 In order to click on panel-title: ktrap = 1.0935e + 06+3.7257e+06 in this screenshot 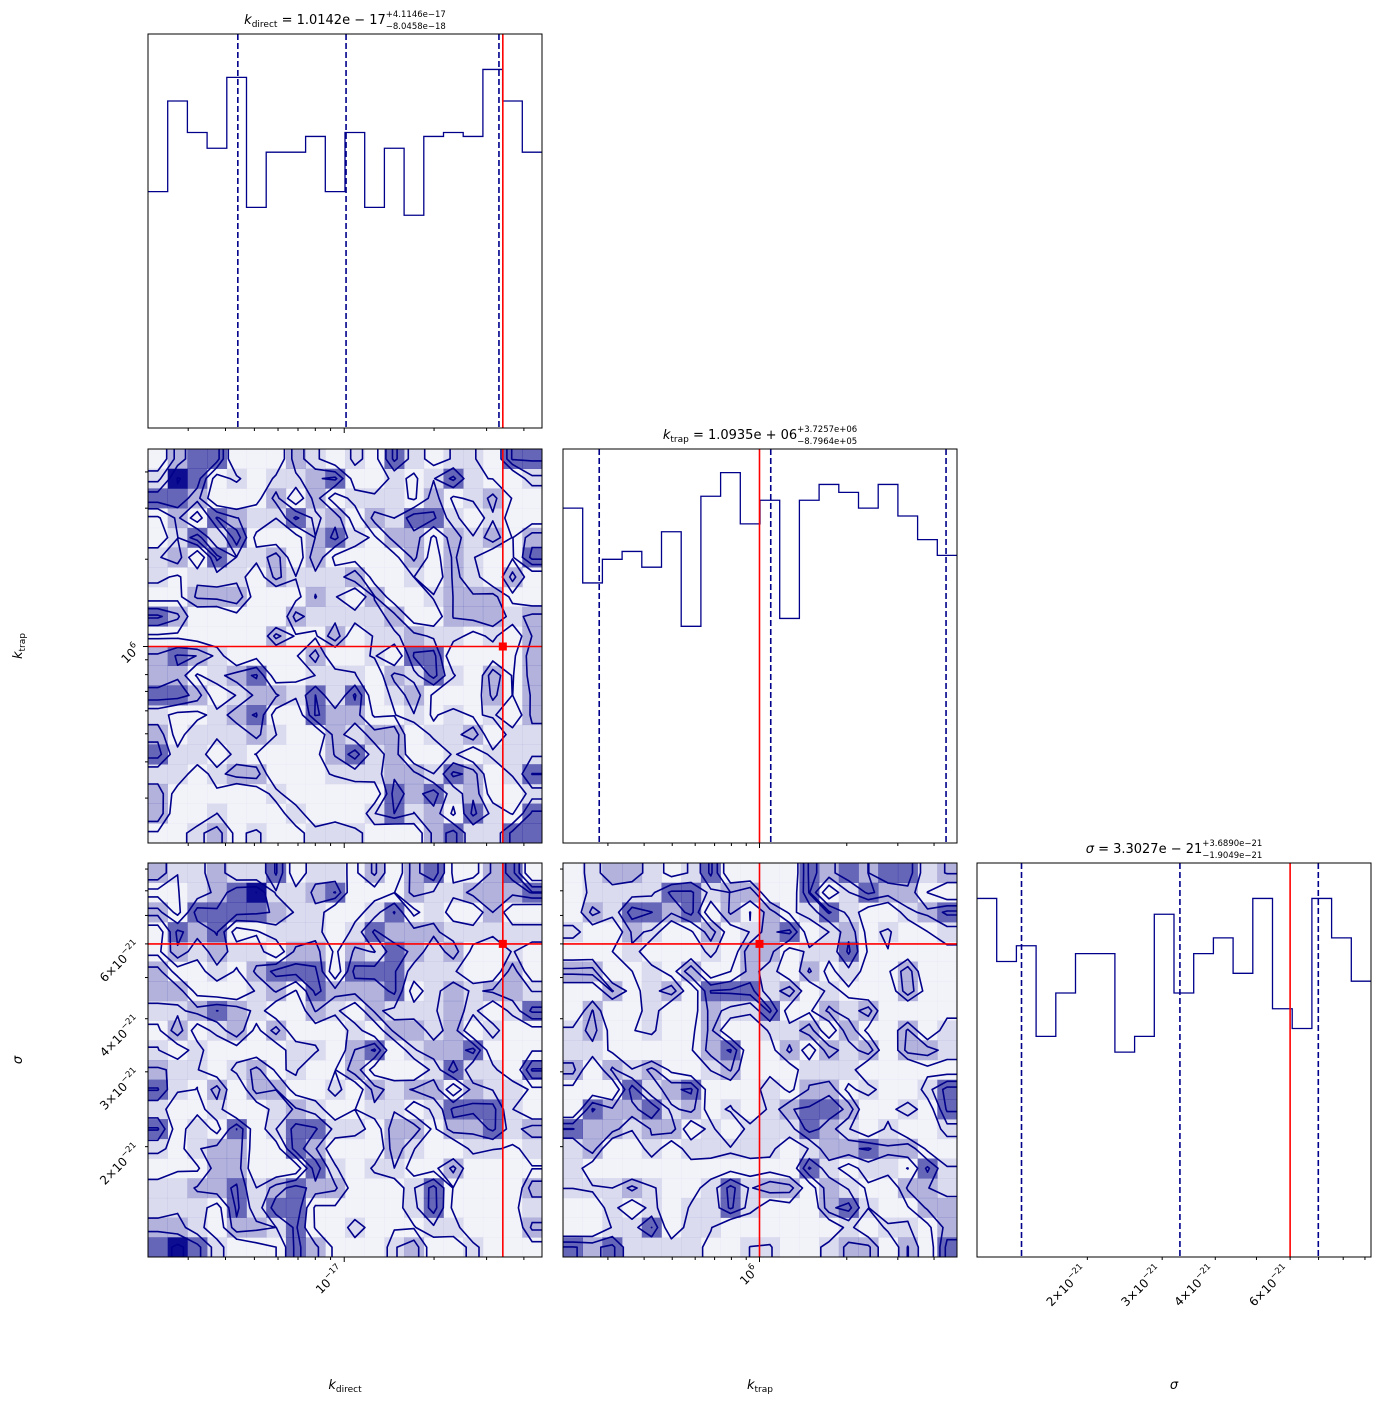, I will do `click(760, 435)`.